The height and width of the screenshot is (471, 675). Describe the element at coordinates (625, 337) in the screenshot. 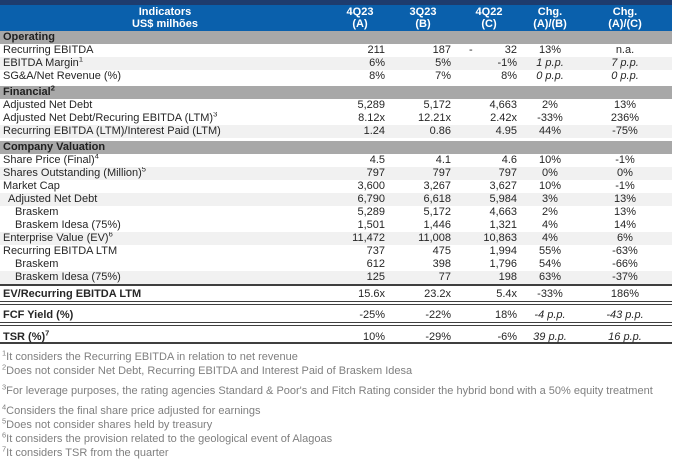

I see `value-cell: 16 p.p.` at that location.